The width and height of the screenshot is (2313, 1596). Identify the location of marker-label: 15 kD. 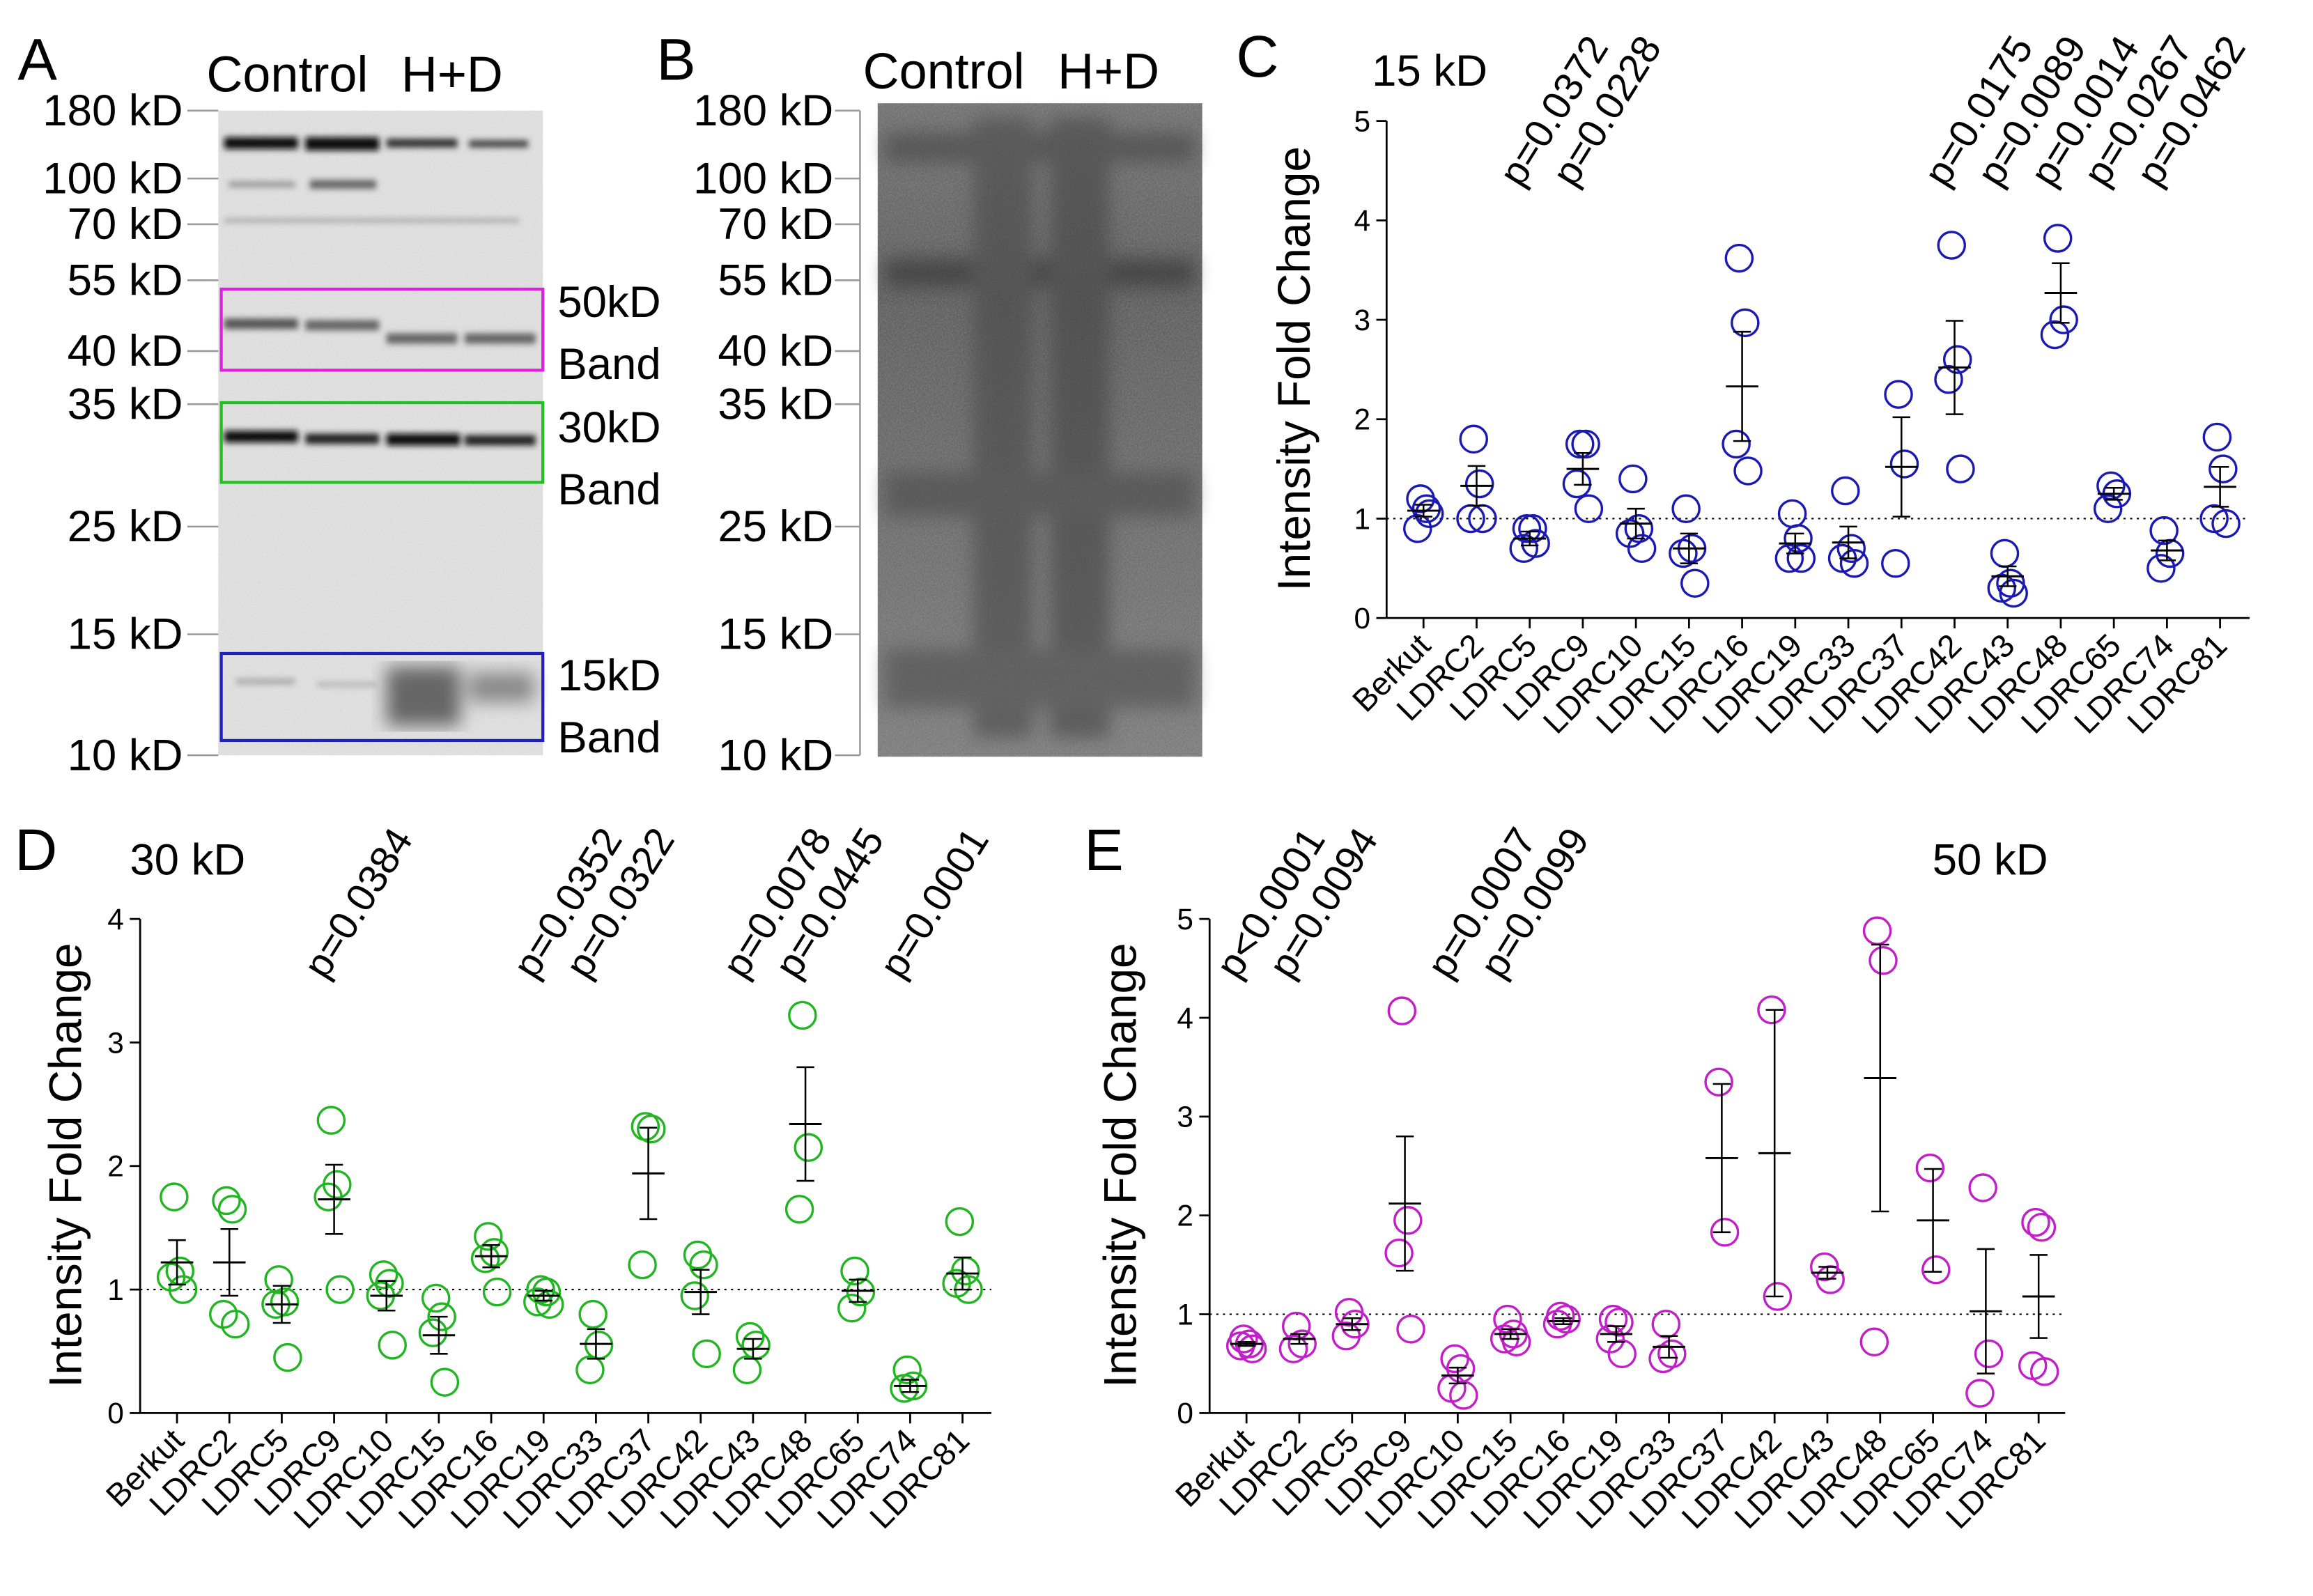
(126, 634).